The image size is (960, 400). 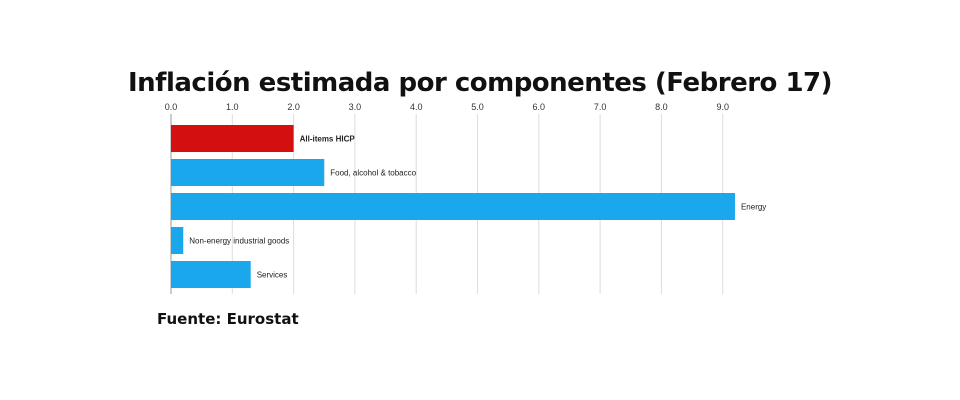 I want to click on bar-label: Food, alcohol & tobacco, so click(x=373, y=173).